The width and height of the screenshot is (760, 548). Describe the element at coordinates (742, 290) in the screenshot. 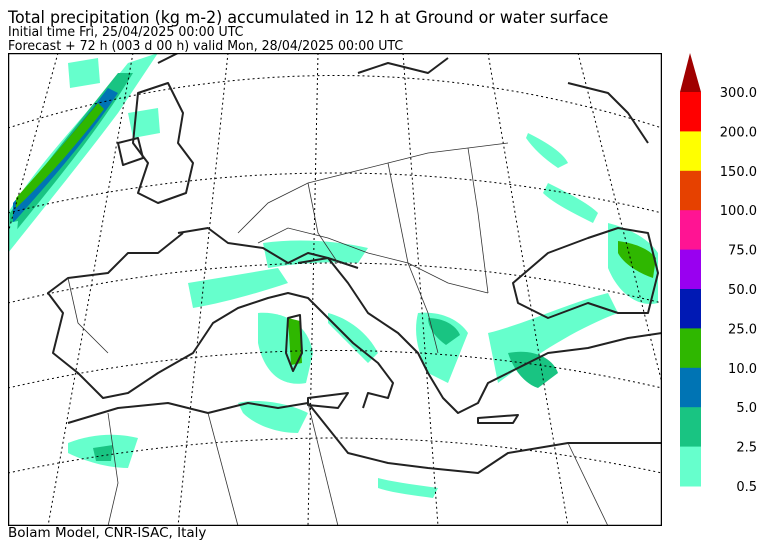

I see `colorbar-label: 50.0` at that location.